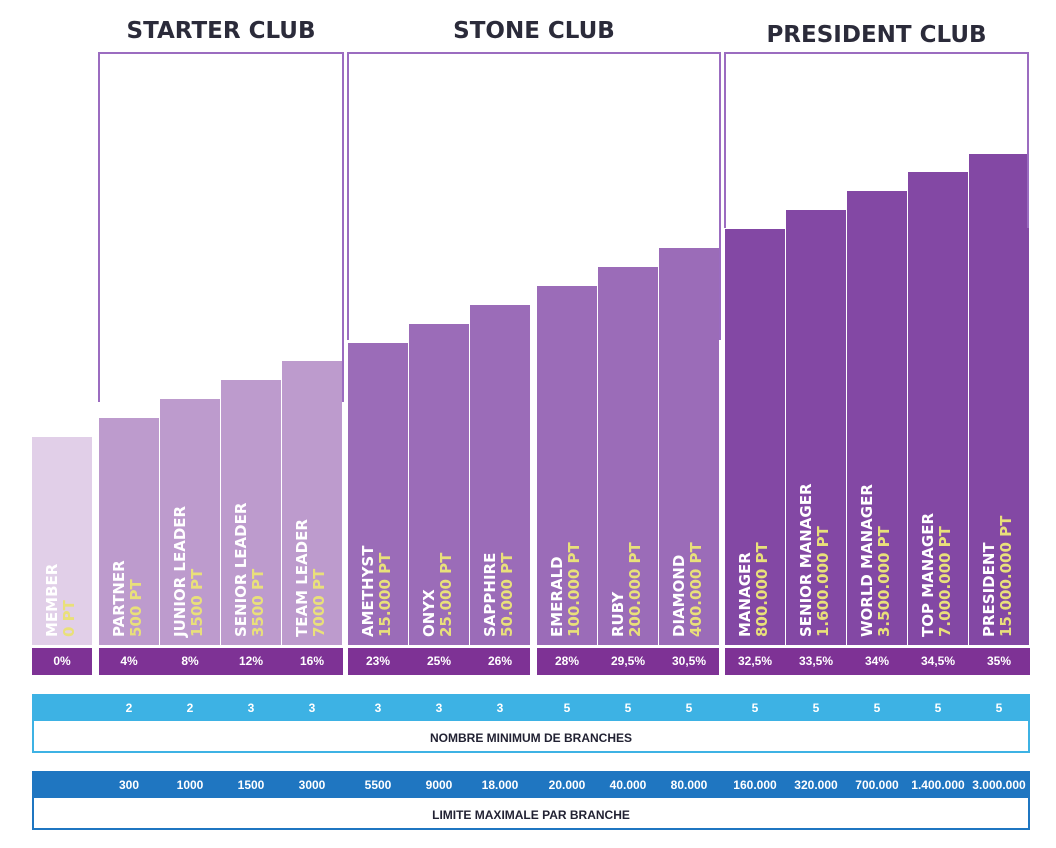 This screenshot has width=1056, height=848. Describe the element at coordinates (129, 785) in the screenshot. I see `limit-row-value: 300` at that location.